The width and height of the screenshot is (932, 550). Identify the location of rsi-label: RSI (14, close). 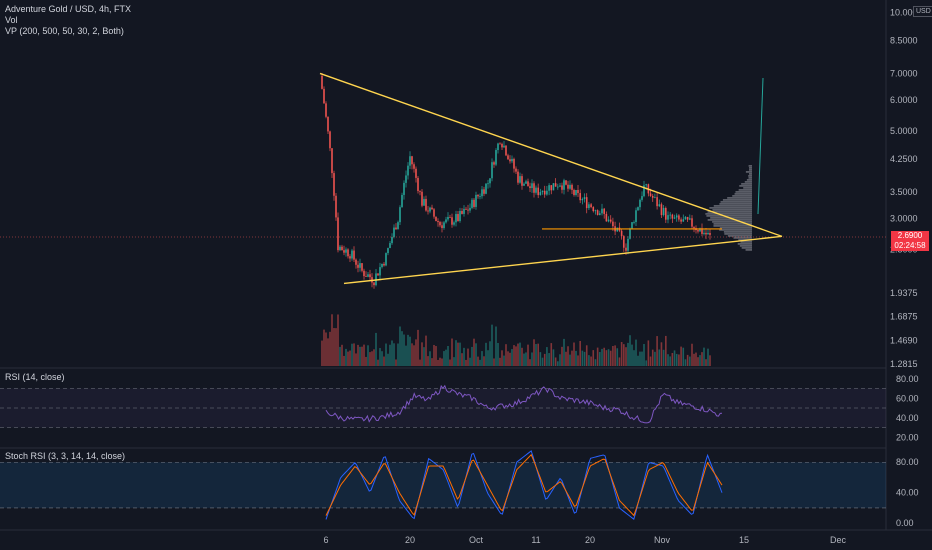
(35, 377).